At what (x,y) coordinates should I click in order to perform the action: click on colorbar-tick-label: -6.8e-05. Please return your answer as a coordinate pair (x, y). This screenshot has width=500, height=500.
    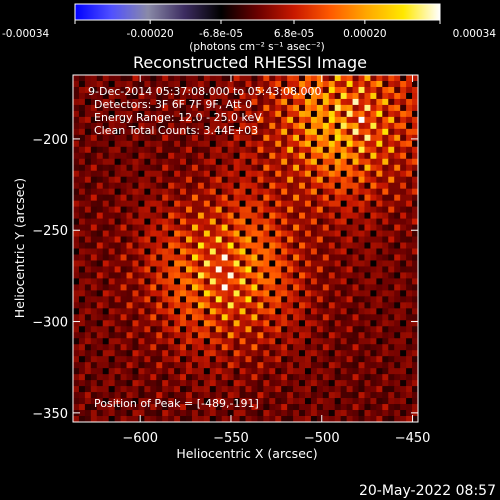
    Looking at the image, I should click on (221, 34).